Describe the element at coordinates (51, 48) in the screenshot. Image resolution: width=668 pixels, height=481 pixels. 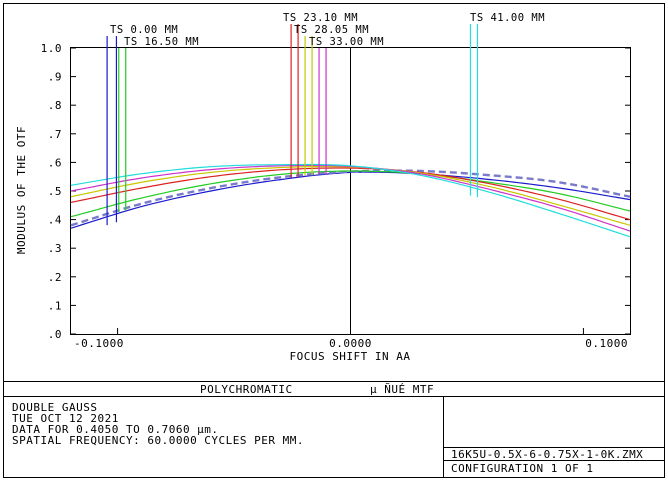
I see `y-tick-label: 1.0` at that location.